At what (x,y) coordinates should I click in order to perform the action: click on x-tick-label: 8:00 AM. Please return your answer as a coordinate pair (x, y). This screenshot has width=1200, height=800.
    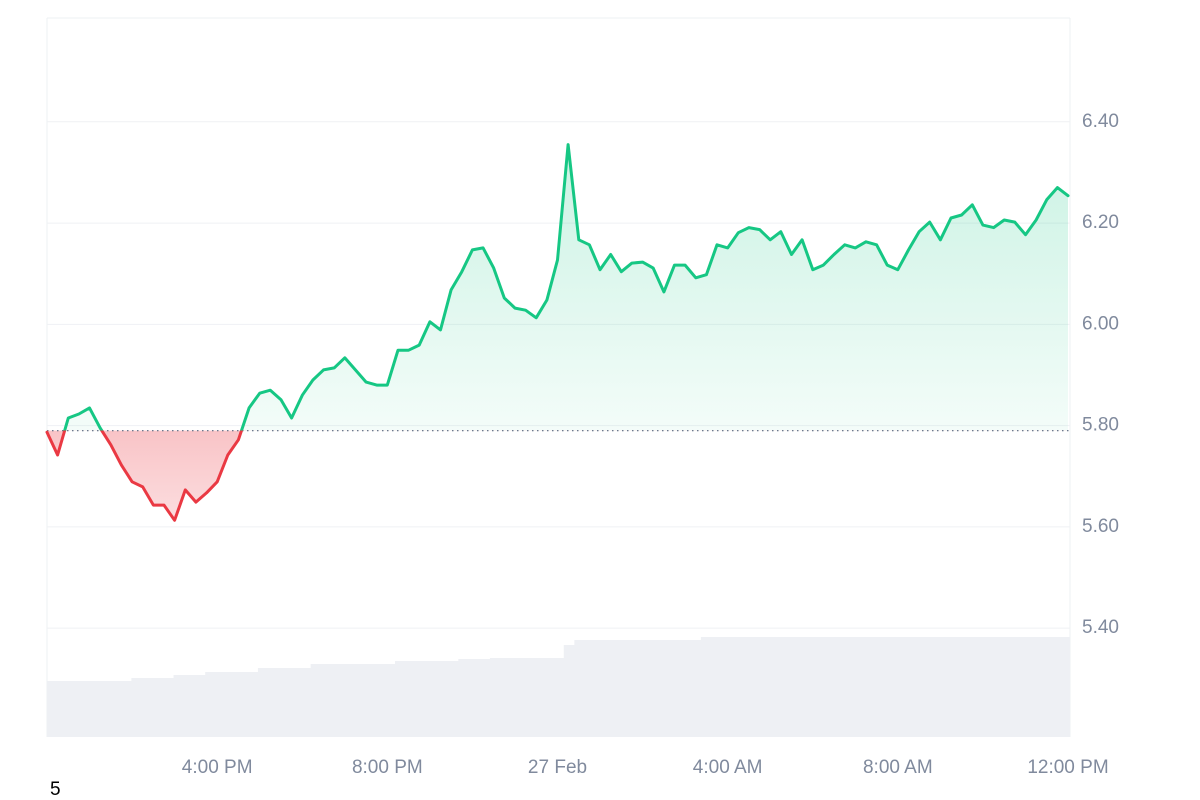
    Looking at the image, I should click on (898, 767).